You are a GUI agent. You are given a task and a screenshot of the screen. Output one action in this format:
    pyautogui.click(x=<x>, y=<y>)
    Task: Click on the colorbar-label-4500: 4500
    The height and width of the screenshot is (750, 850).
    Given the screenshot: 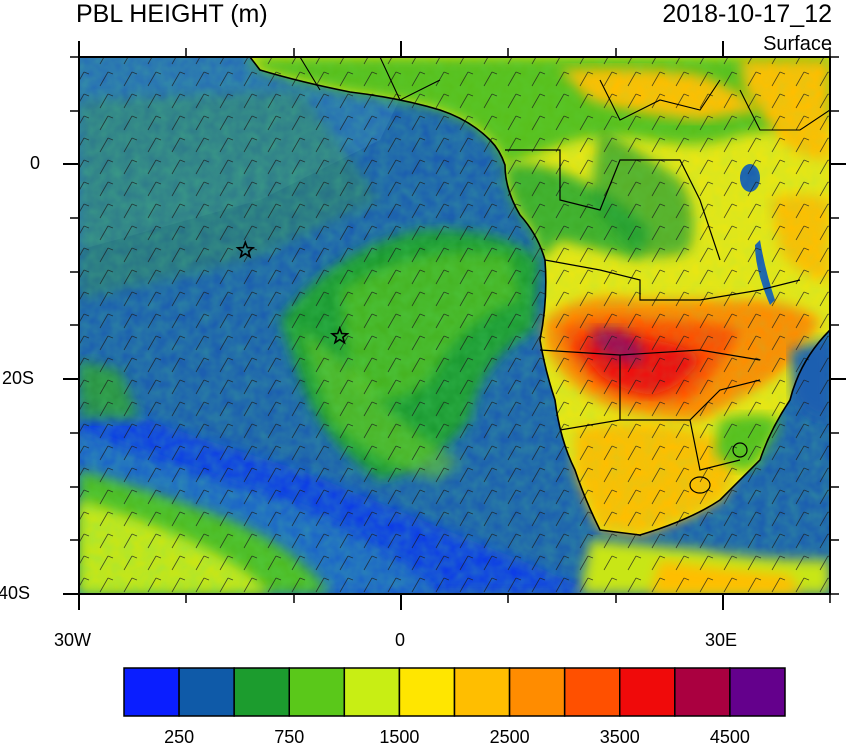 What is the action you would take?
    pyautogui.click(x=729, y=737)
    